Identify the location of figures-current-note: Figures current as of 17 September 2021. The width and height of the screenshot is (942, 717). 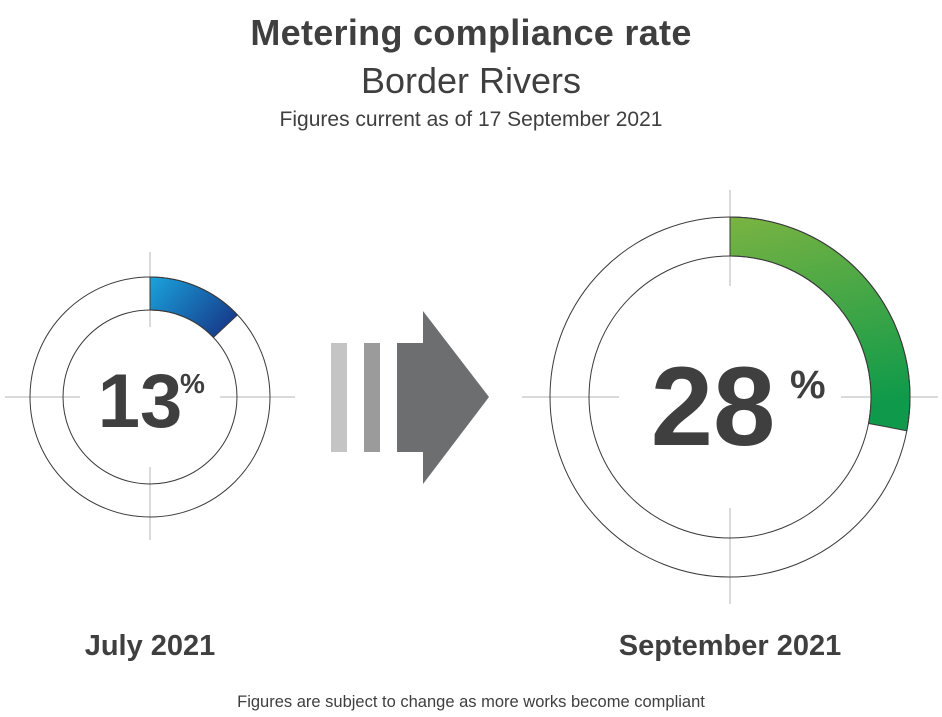
(471, 119).